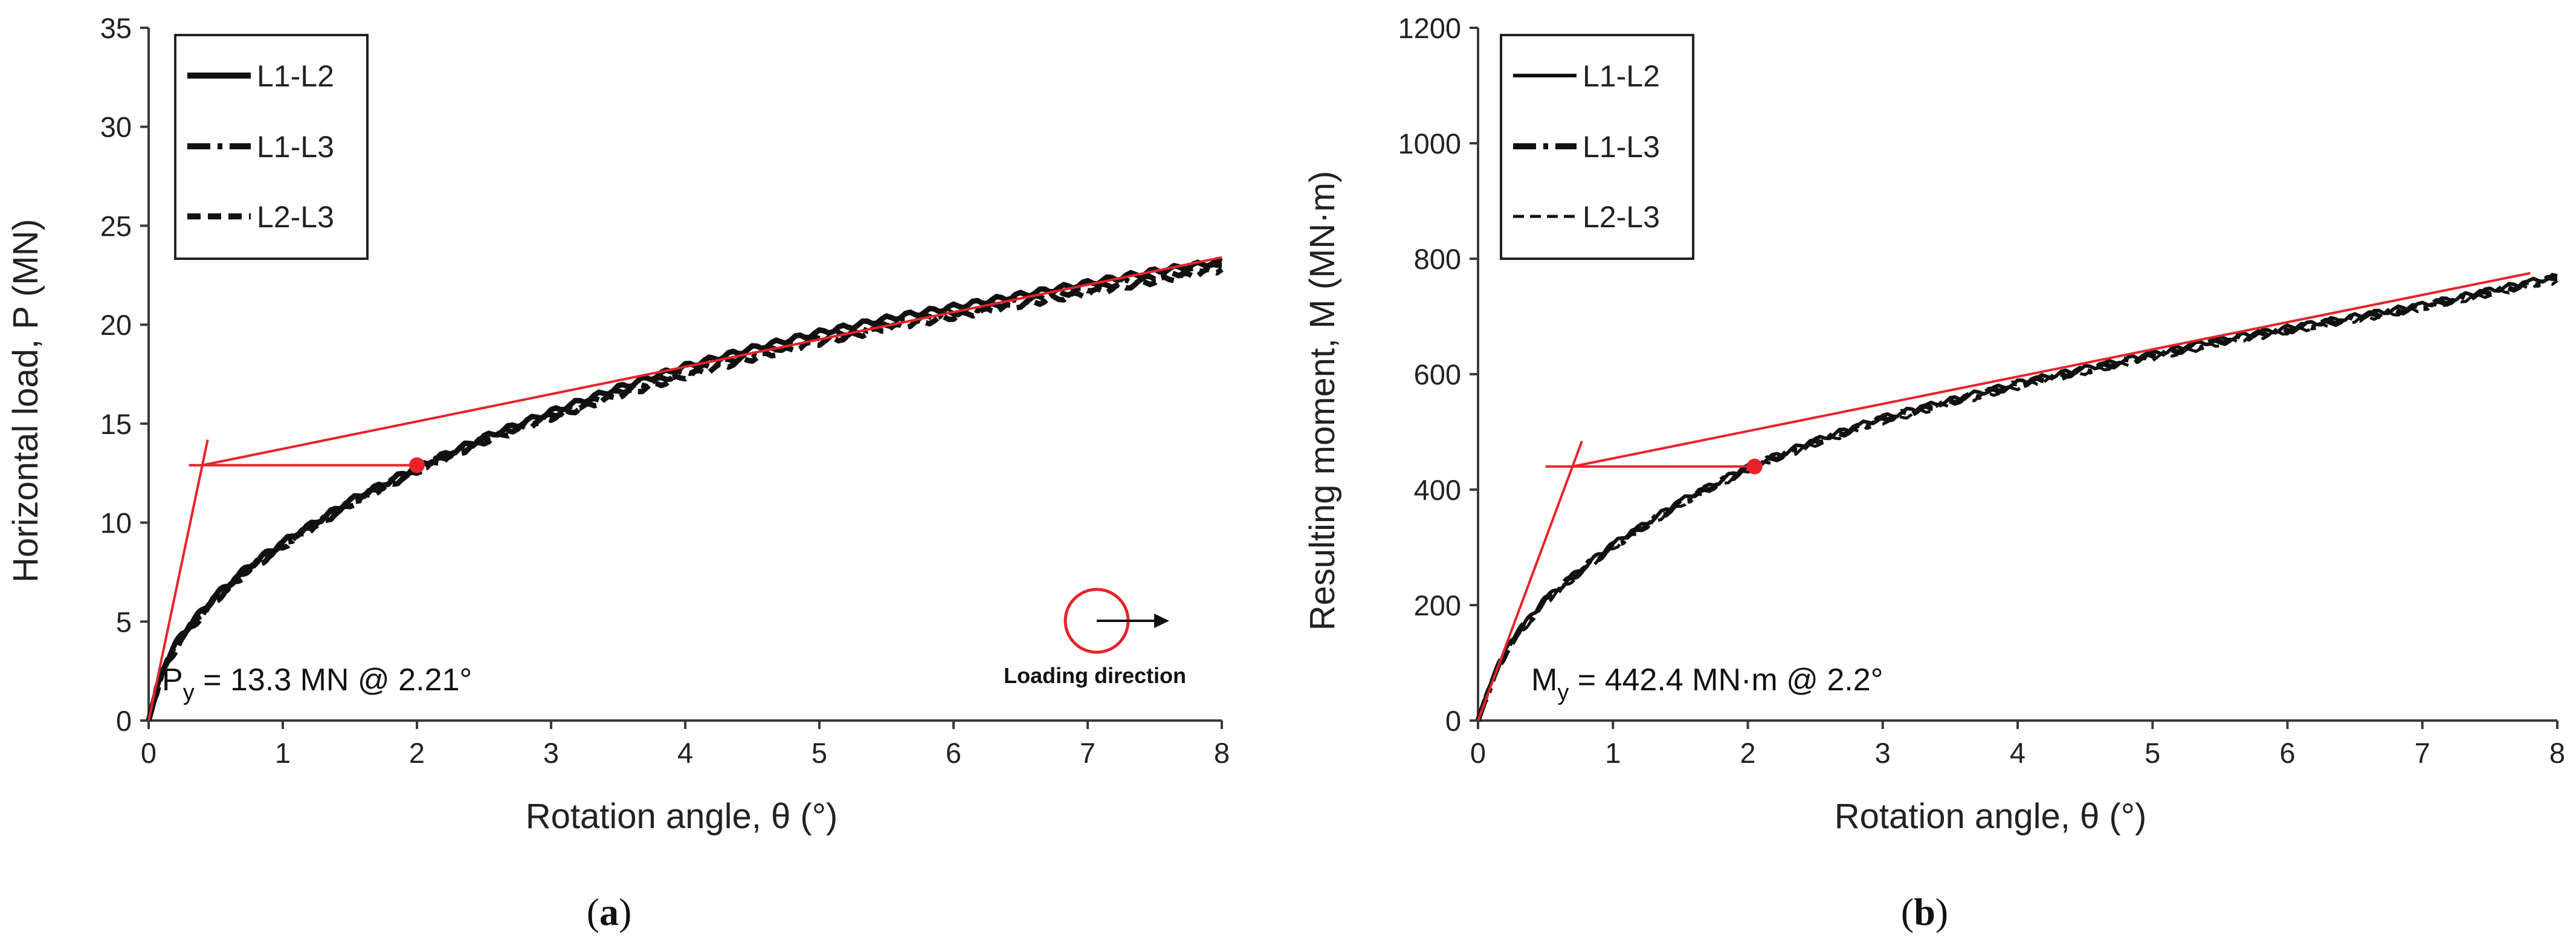  What do you see at coordinates (609, 911) in the screenshot?
I see `panel-a-caption: (a)` at bounding box center [609, 911].